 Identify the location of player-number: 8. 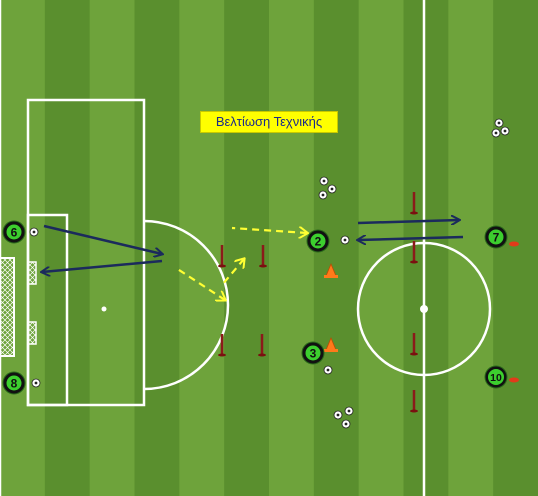
(14, 384).